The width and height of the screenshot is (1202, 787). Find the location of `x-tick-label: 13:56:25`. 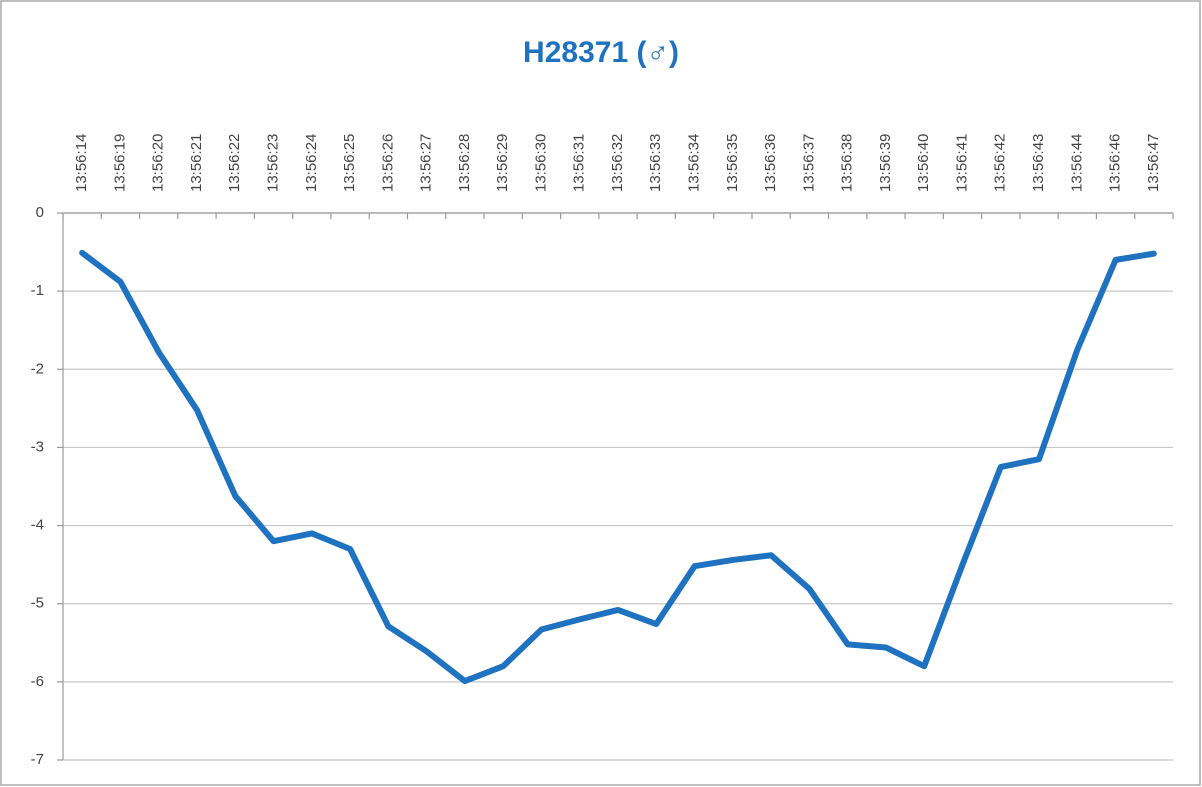

x-tick-label: 13:56:25 is located at coordinates (349, 163).